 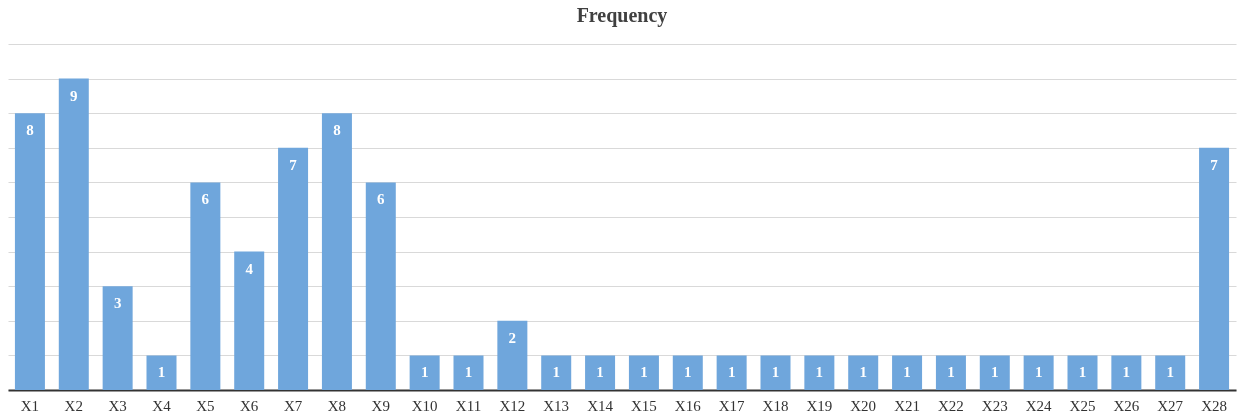 What do you see at coordinates (117, 405) in the screenshot?
I see `x-tick-label: X3` at bounding box center [117, 405].